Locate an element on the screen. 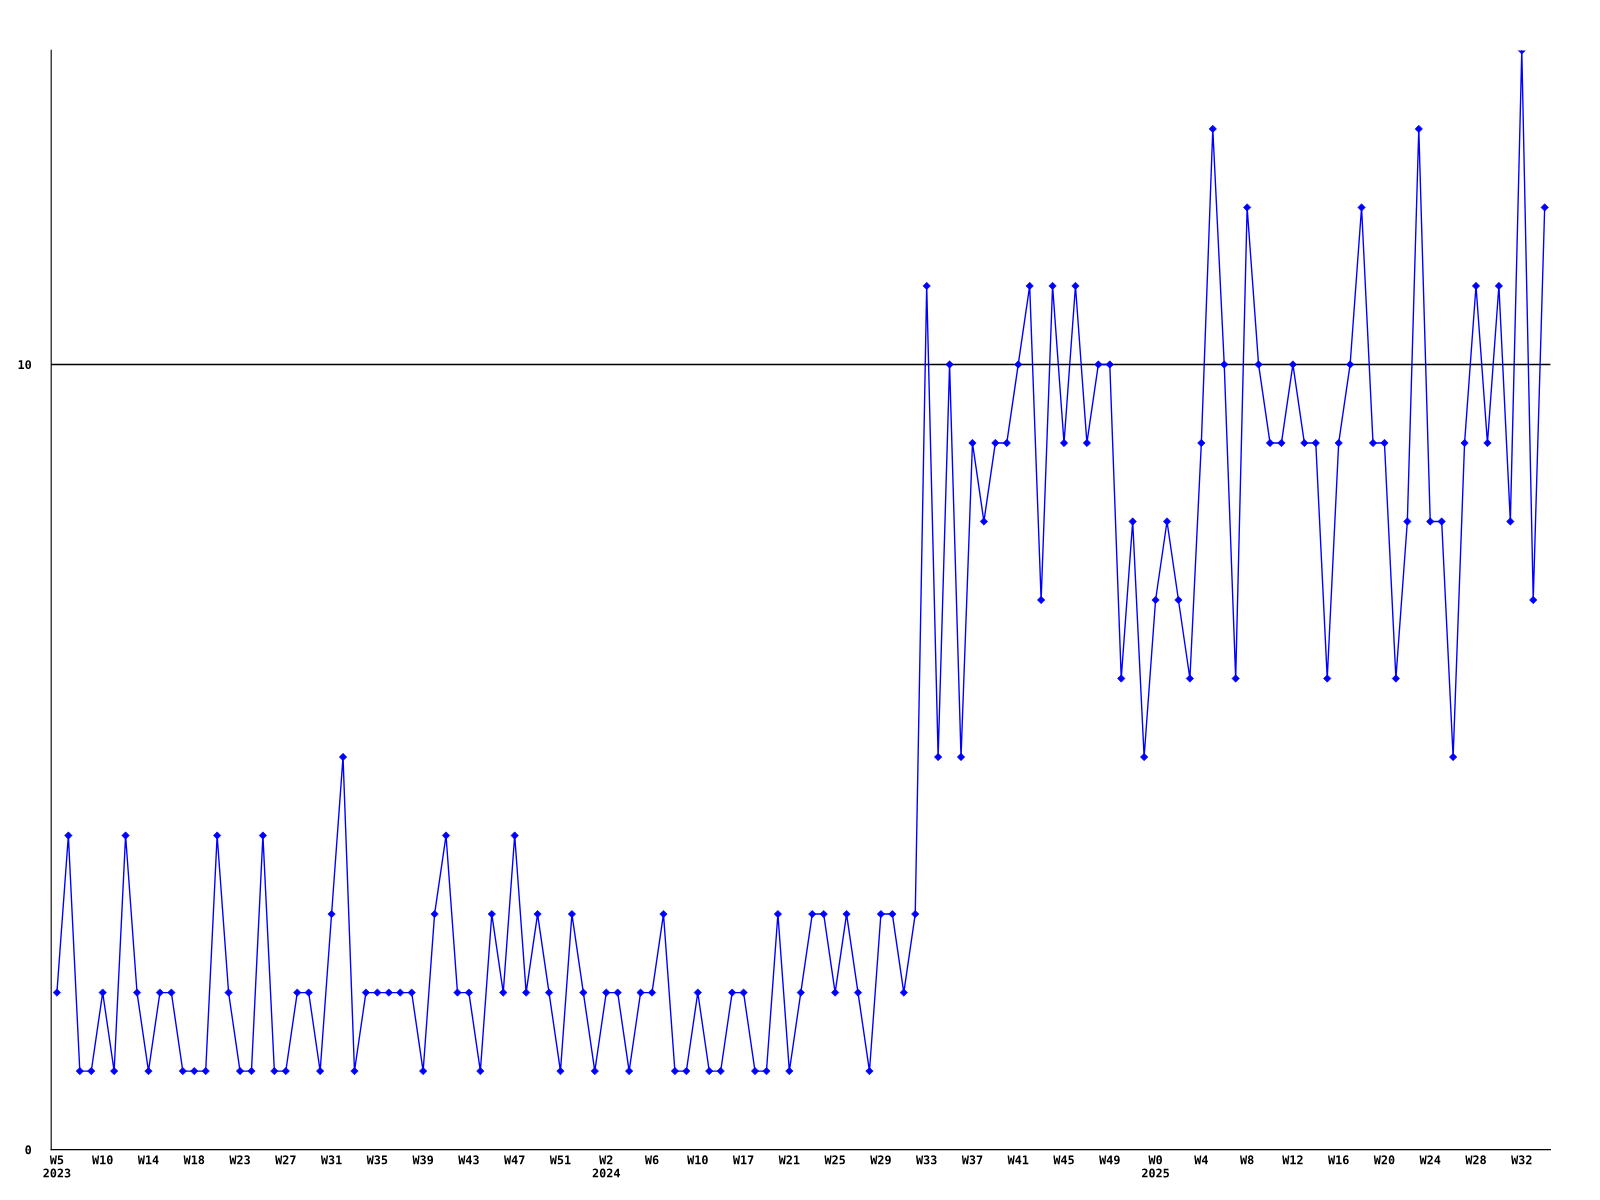 The width and height of the screenshot is (1600, 1200). x-tick-label: W31 is located at coordinates (331, 1160).